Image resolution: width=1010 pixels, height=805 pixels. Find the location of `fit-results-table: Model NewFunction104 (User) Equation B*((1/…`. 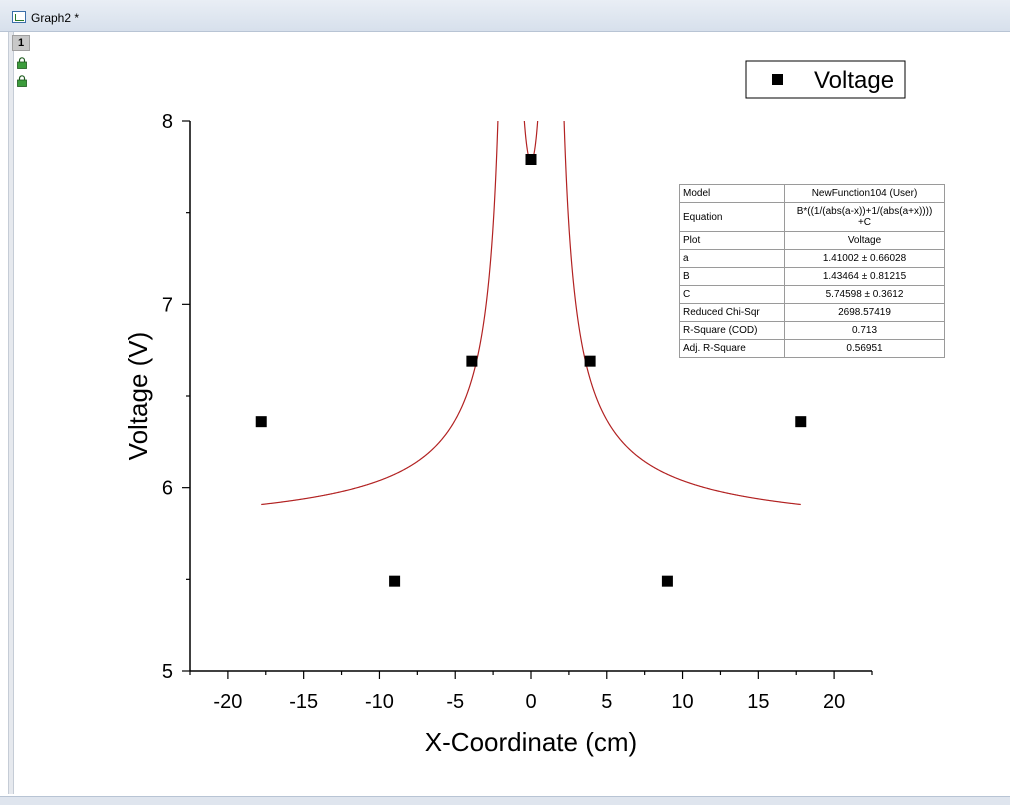

fit-results-table: Model NewFunction104 (User) Equation B*((1/… is located at coordinates (812, 271).